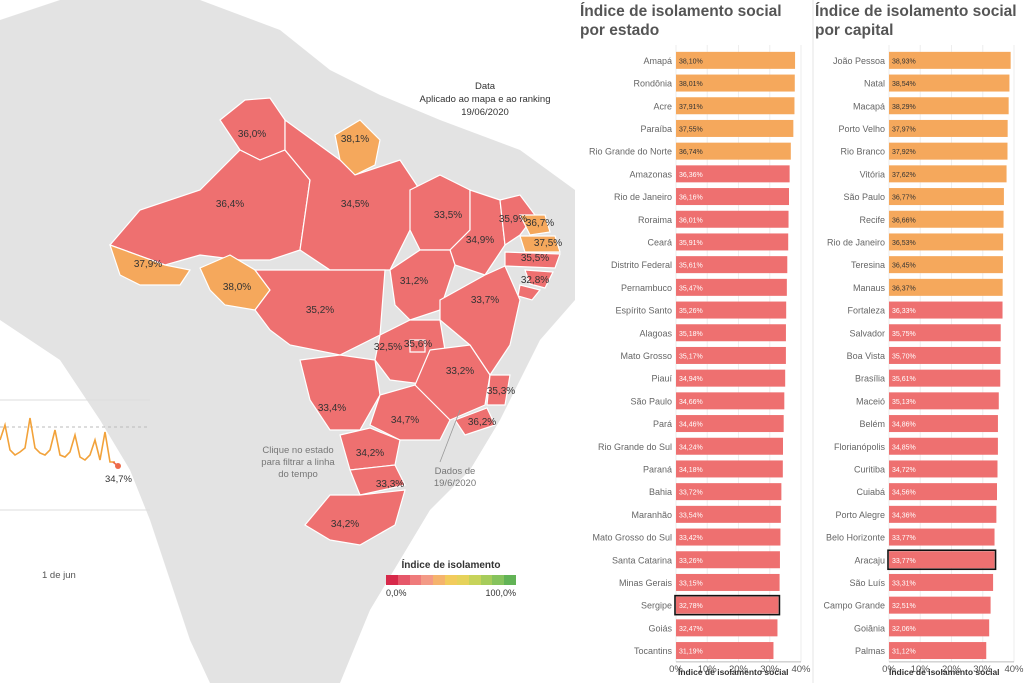 The height and width of the screenshot is (683, 1024). I want to click on map-state-label: 35,3%, so click(501, 391).